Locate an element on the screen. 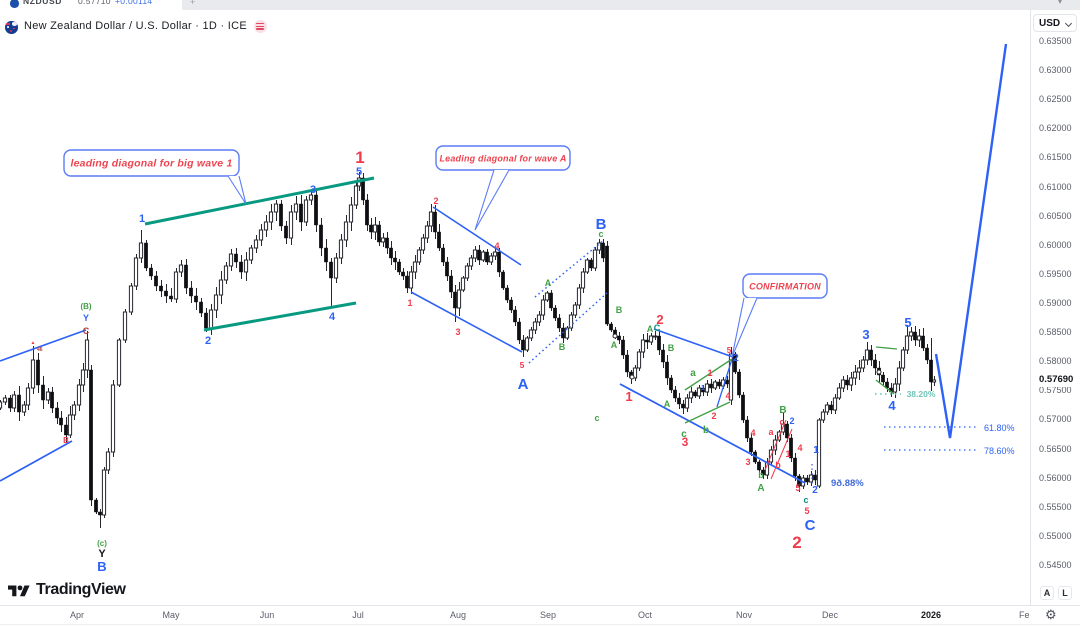  svg-text: CONFIRMATION is located at coordinates (785, 287).